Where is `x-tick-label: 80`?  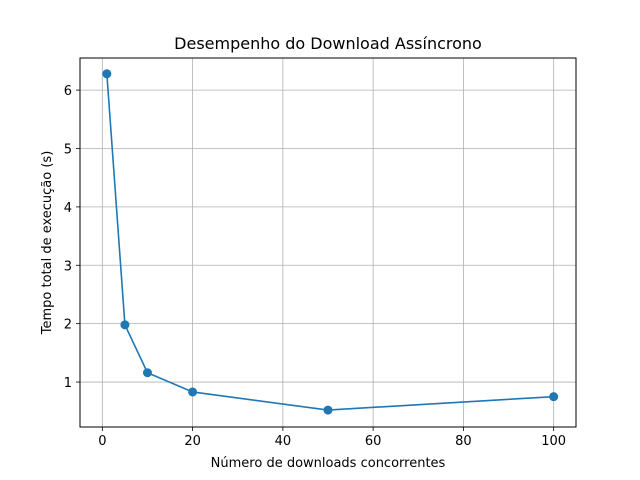 x-tick-label: 80 is located at coordinates (463, 441).